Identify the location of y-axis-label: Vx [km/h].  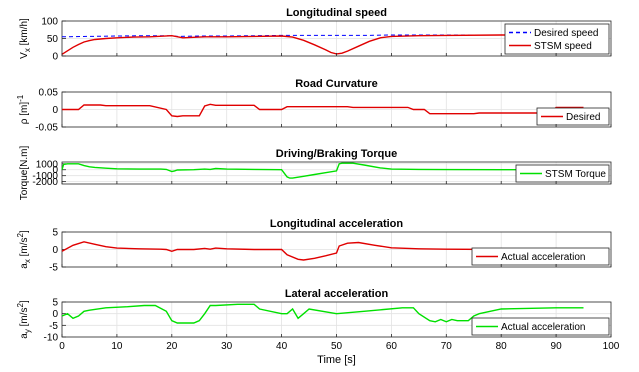
(25, 38).